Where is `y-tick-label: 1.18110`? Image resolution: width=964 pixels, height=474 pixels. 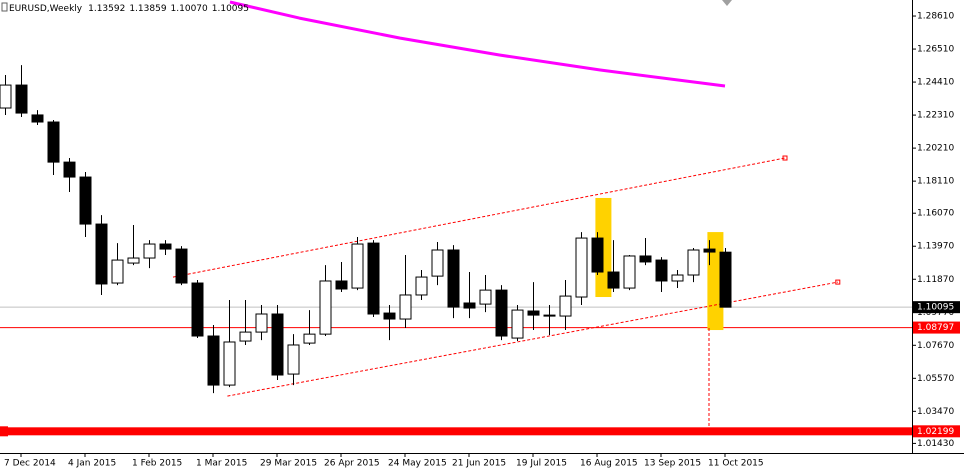 y-tick-label: 1.18110 is located at coordinates (935, 182).